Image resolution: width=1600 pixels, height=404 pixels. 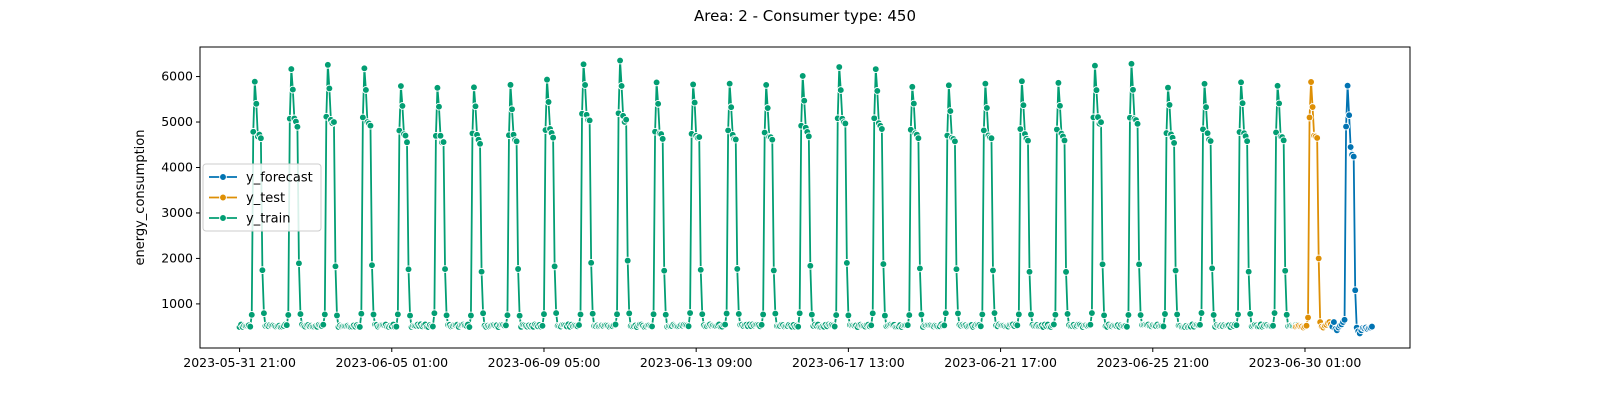 I want to click on y-axis: 1000 2000 3000 4000 5000 6000, so click(x=180, y=190).